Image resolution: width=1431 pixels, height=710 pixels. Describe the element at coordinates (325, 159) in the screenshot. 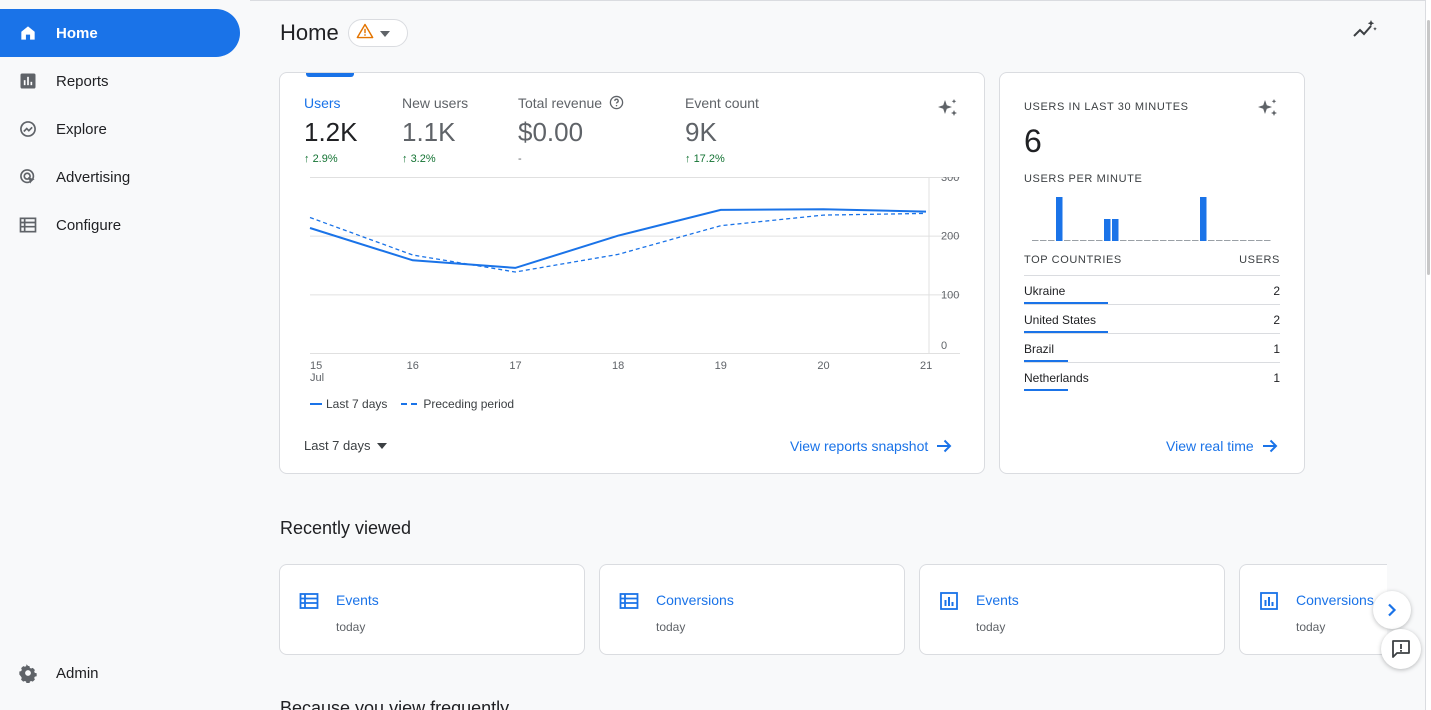

I see `metric-delta-value: 2.9%` at that location.